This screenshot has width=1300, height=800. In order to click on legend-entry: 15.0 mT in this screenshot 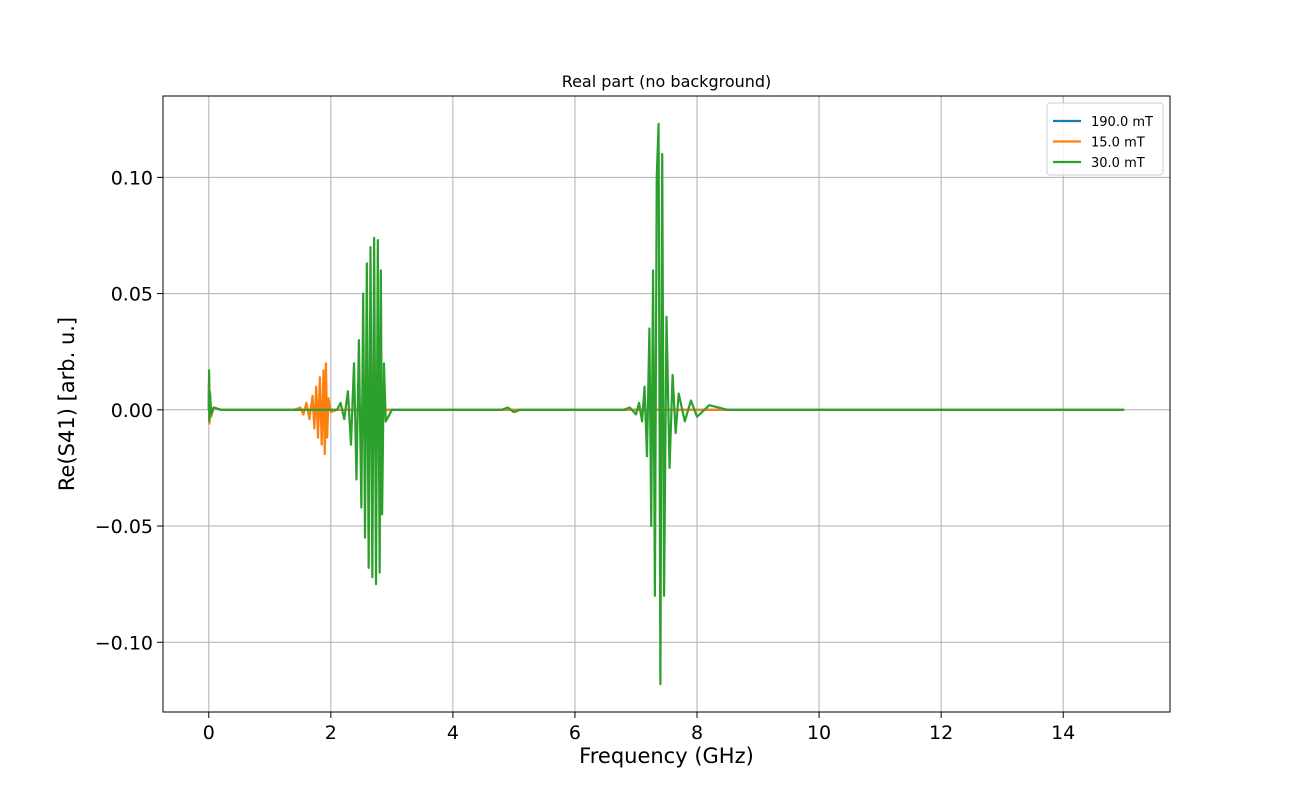, I will do `click(1118, 143)`.